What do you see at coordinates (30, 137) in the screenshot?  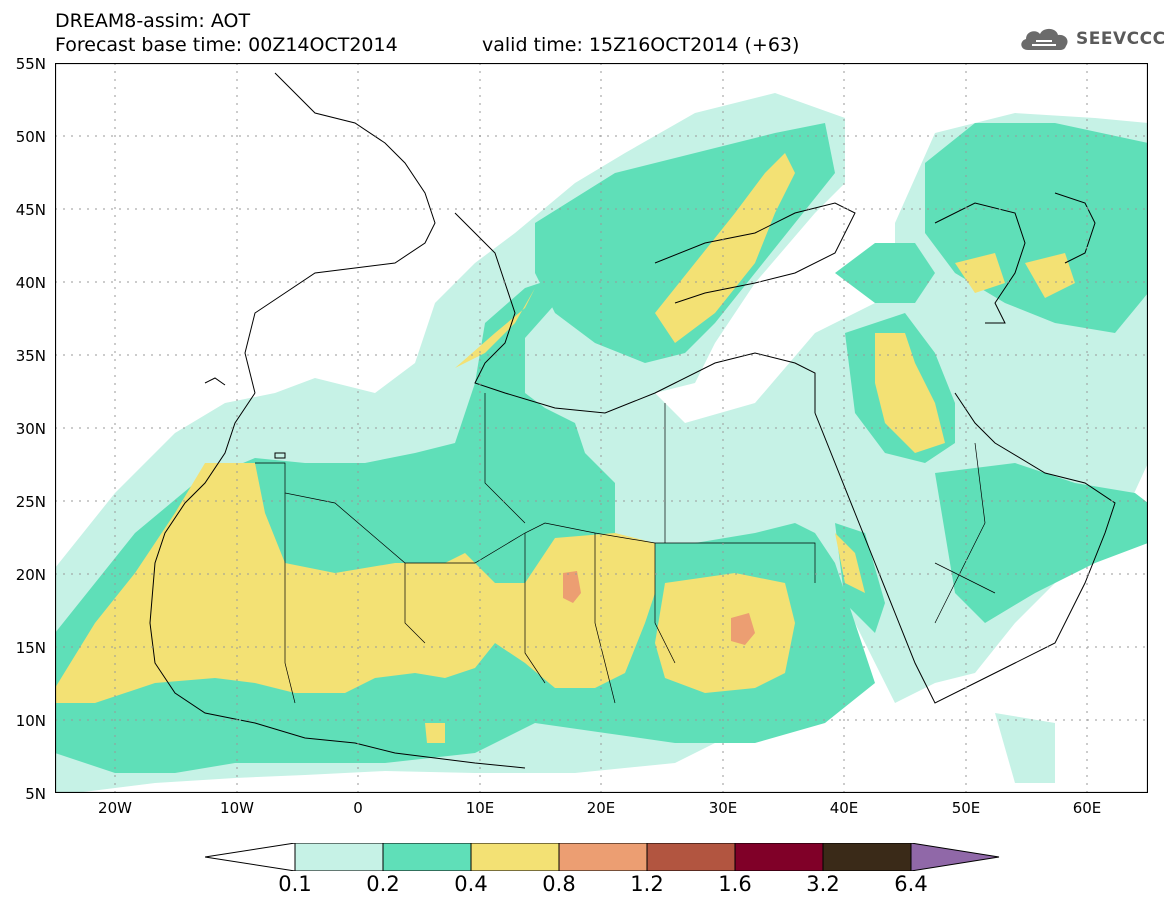 I see `lat-label: 50N` at bounding box center [30, 137].